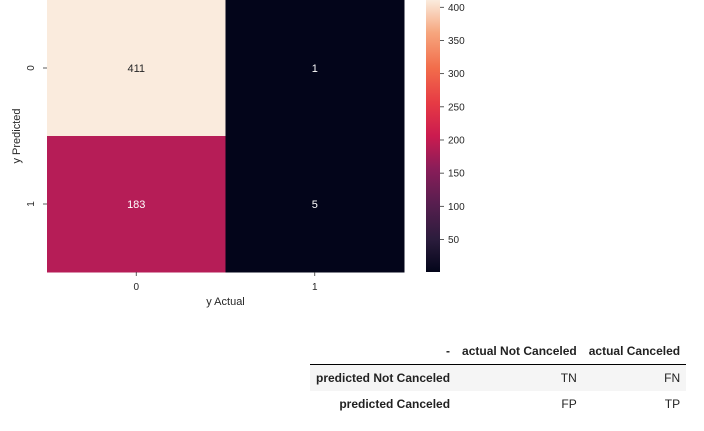 The height and width of the screenshot is (431, 704). I want to click on heatmap-cell-r0-c1, so click(315, 68).